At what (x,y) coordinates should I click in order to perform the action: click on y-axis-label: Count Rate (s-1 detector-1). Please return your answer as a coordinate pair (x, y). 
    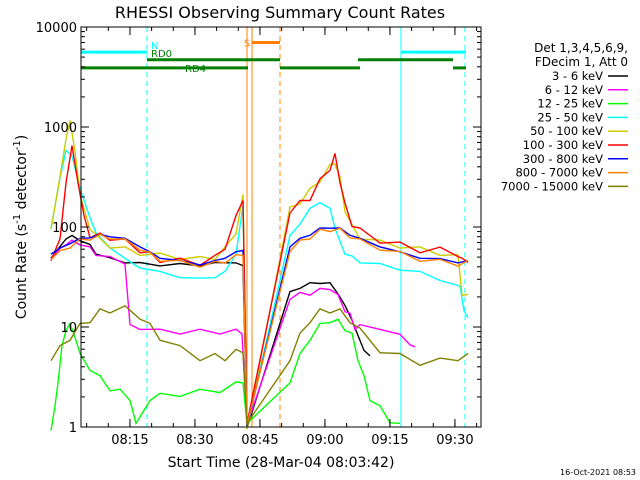
    Looking at the image, I should click on (21, 227).